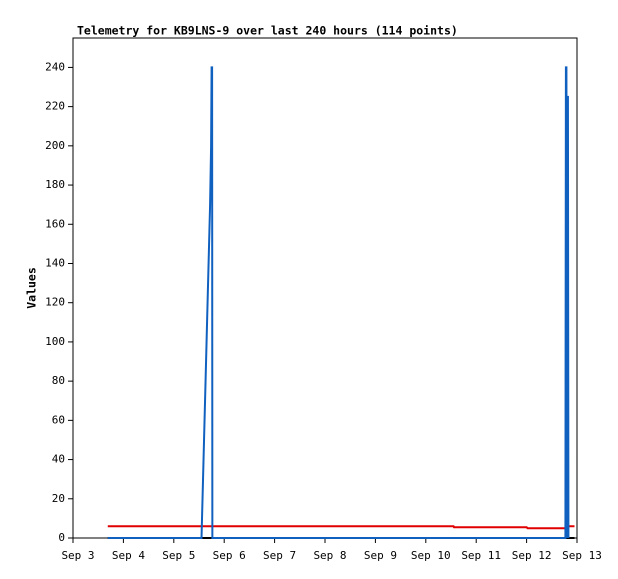  What do you see at coordinates (55, 262) in the screenshot?
I see `y-tick-label: 140` at bounding box center [55, 262].